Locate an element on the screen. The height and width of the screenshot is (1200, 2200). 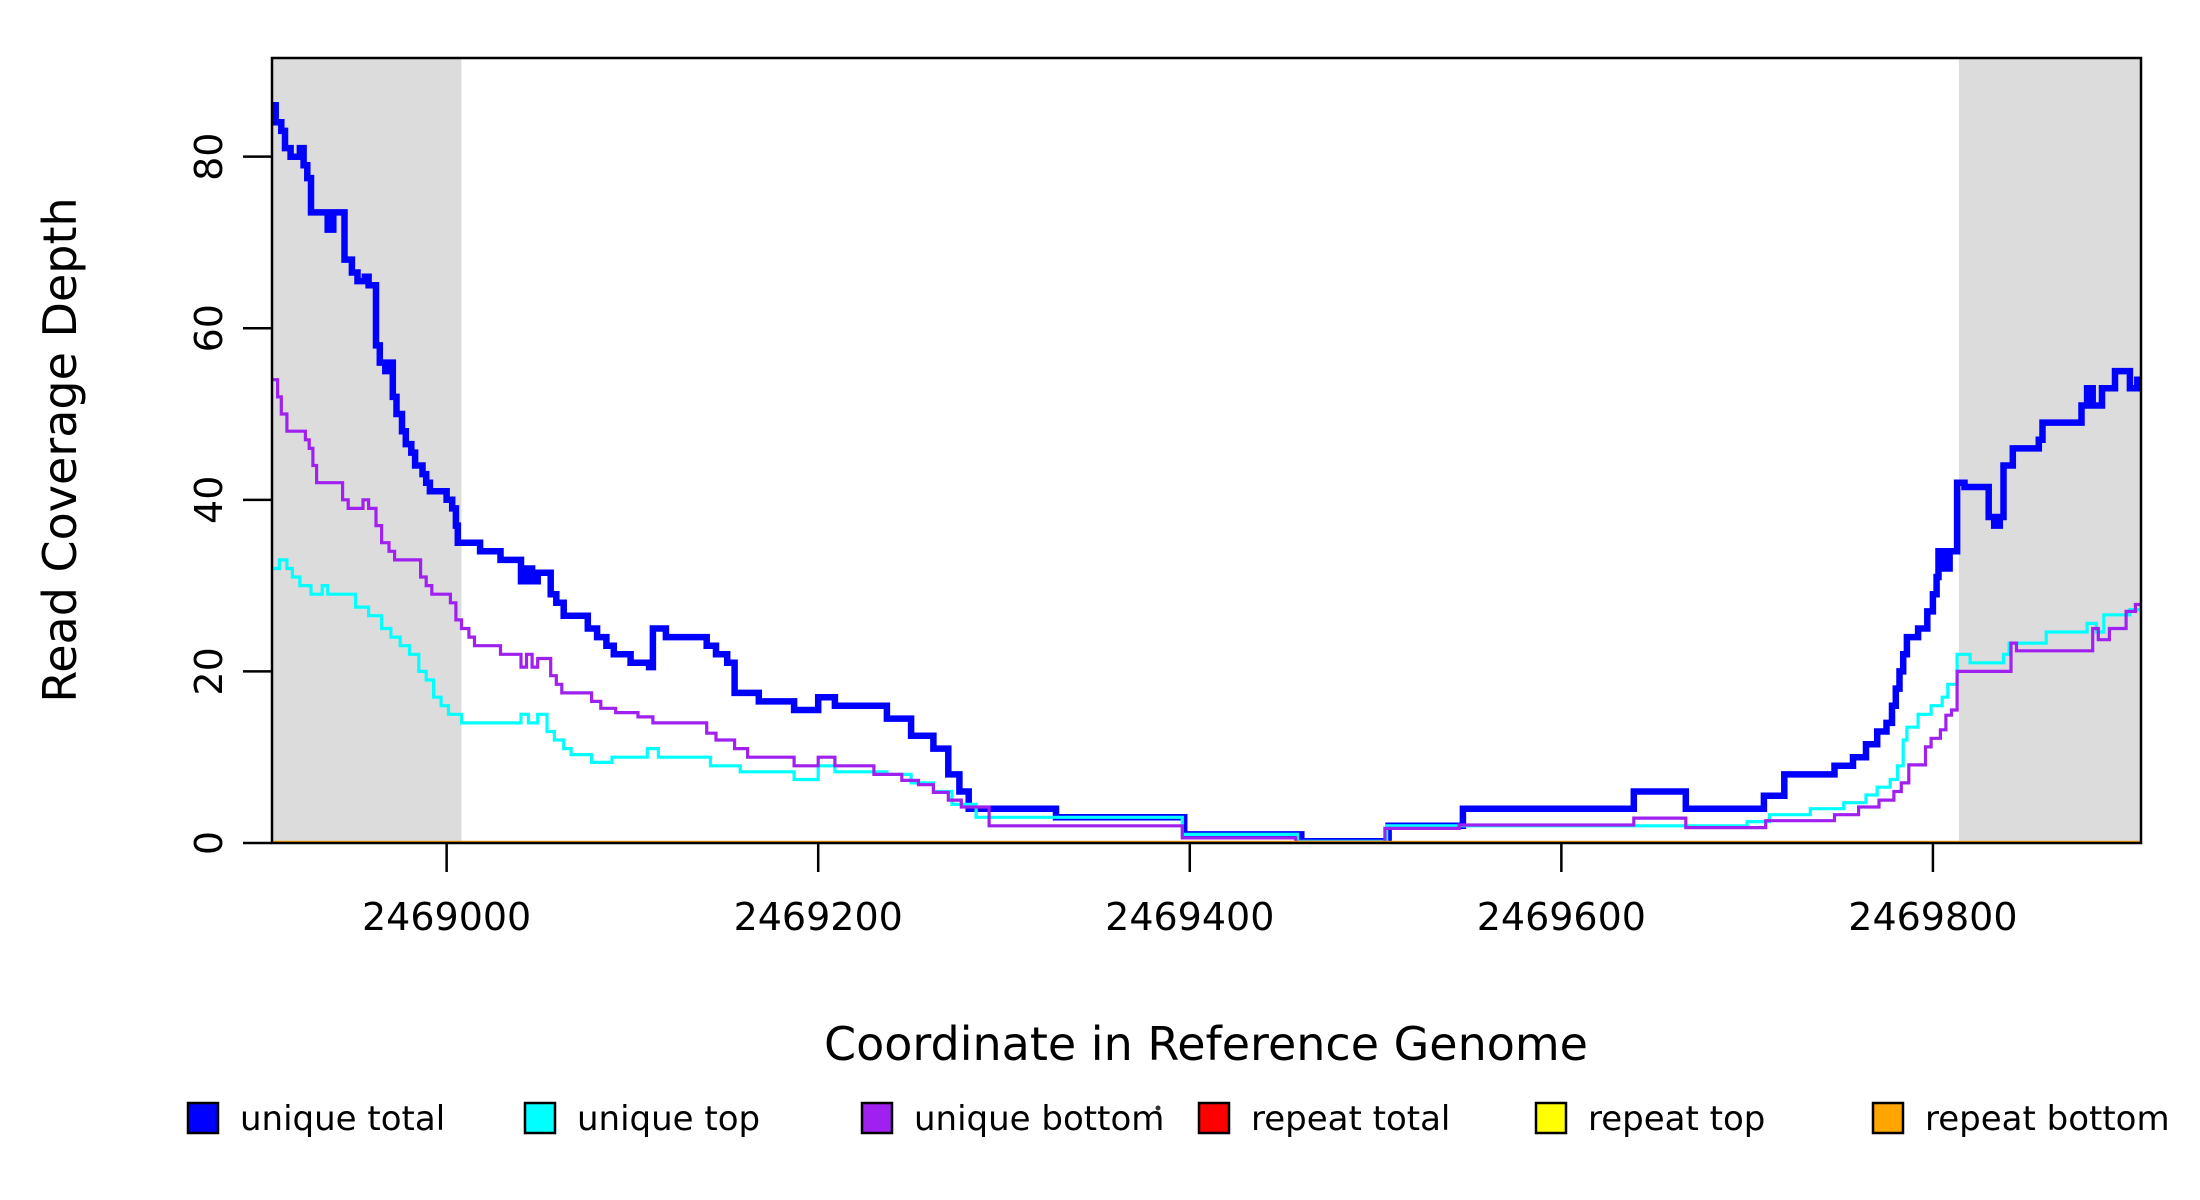
legend-item-repeat-bottom: repeat bottom is located at coordinates (2020, 1119).